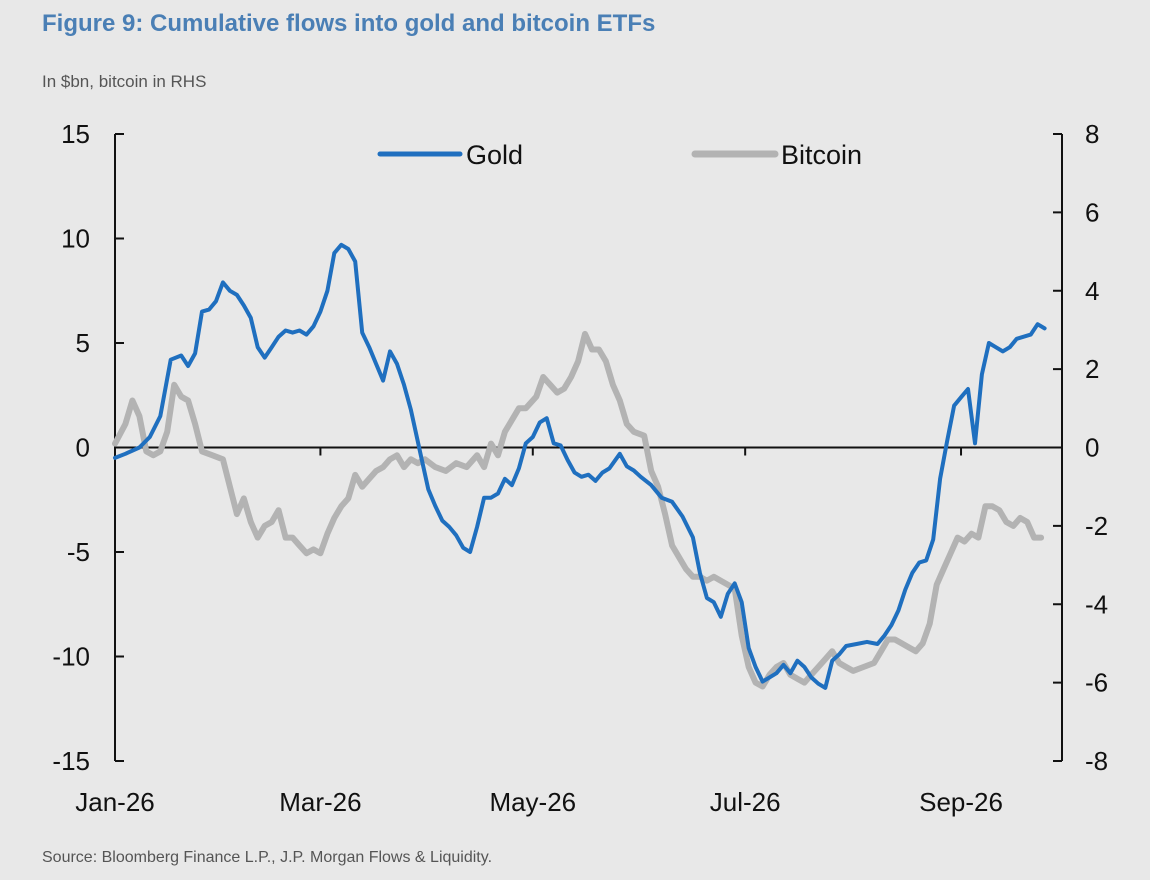 The image size is (1150, 880). Describe the element at coordinates (124, 81) in the screenshot. I see `figure-subtitle: In $bn, bitcoin in RHS` at that location.